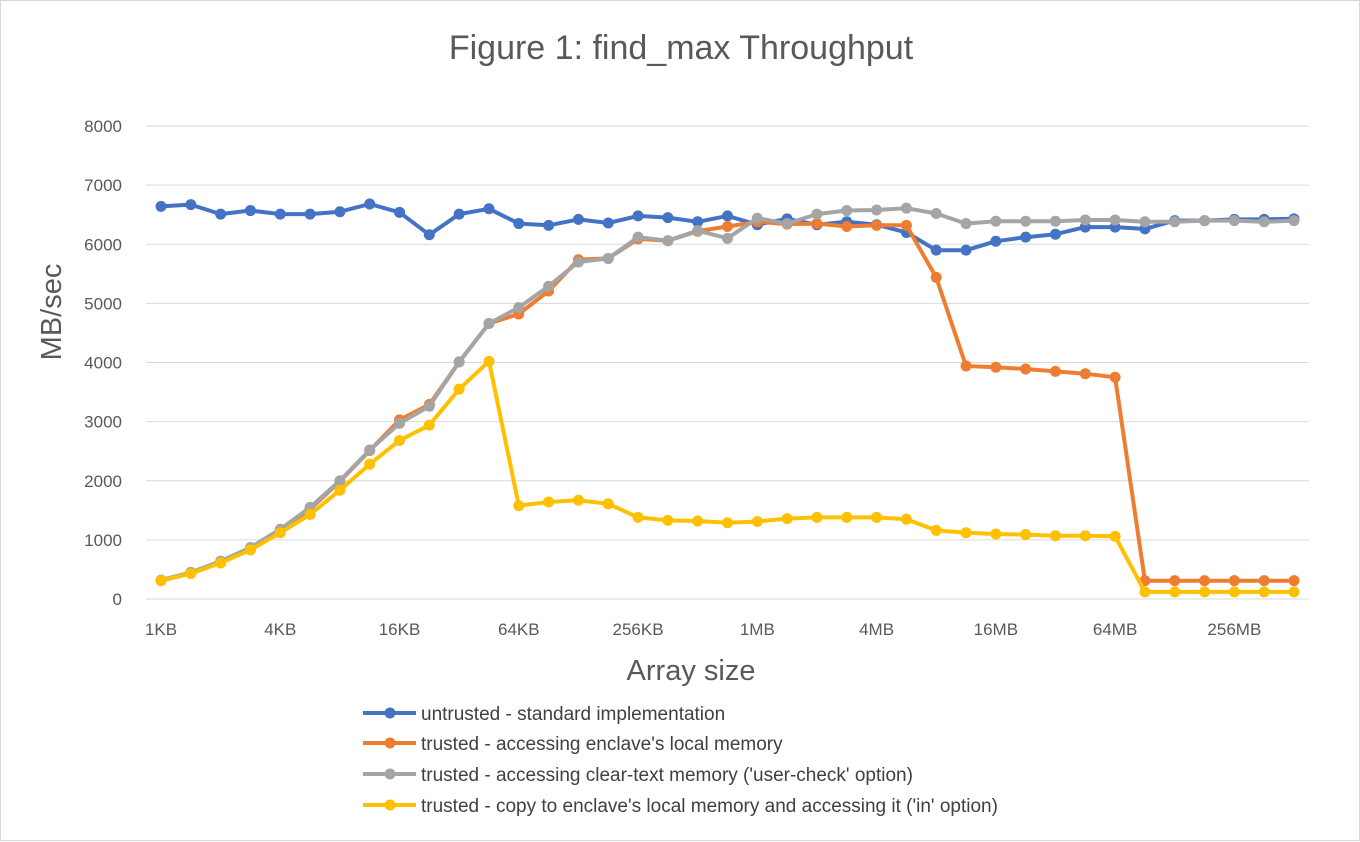 The image size is (1360, 842). I want to click on x-tick-label: 1KB, so click(161, 629).